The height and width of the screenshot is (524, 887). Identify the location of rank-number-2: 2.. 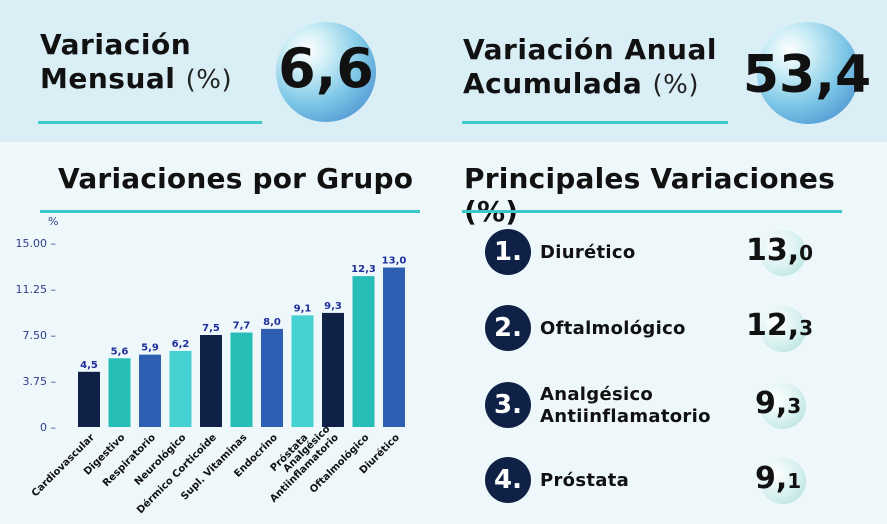
(508, 328).